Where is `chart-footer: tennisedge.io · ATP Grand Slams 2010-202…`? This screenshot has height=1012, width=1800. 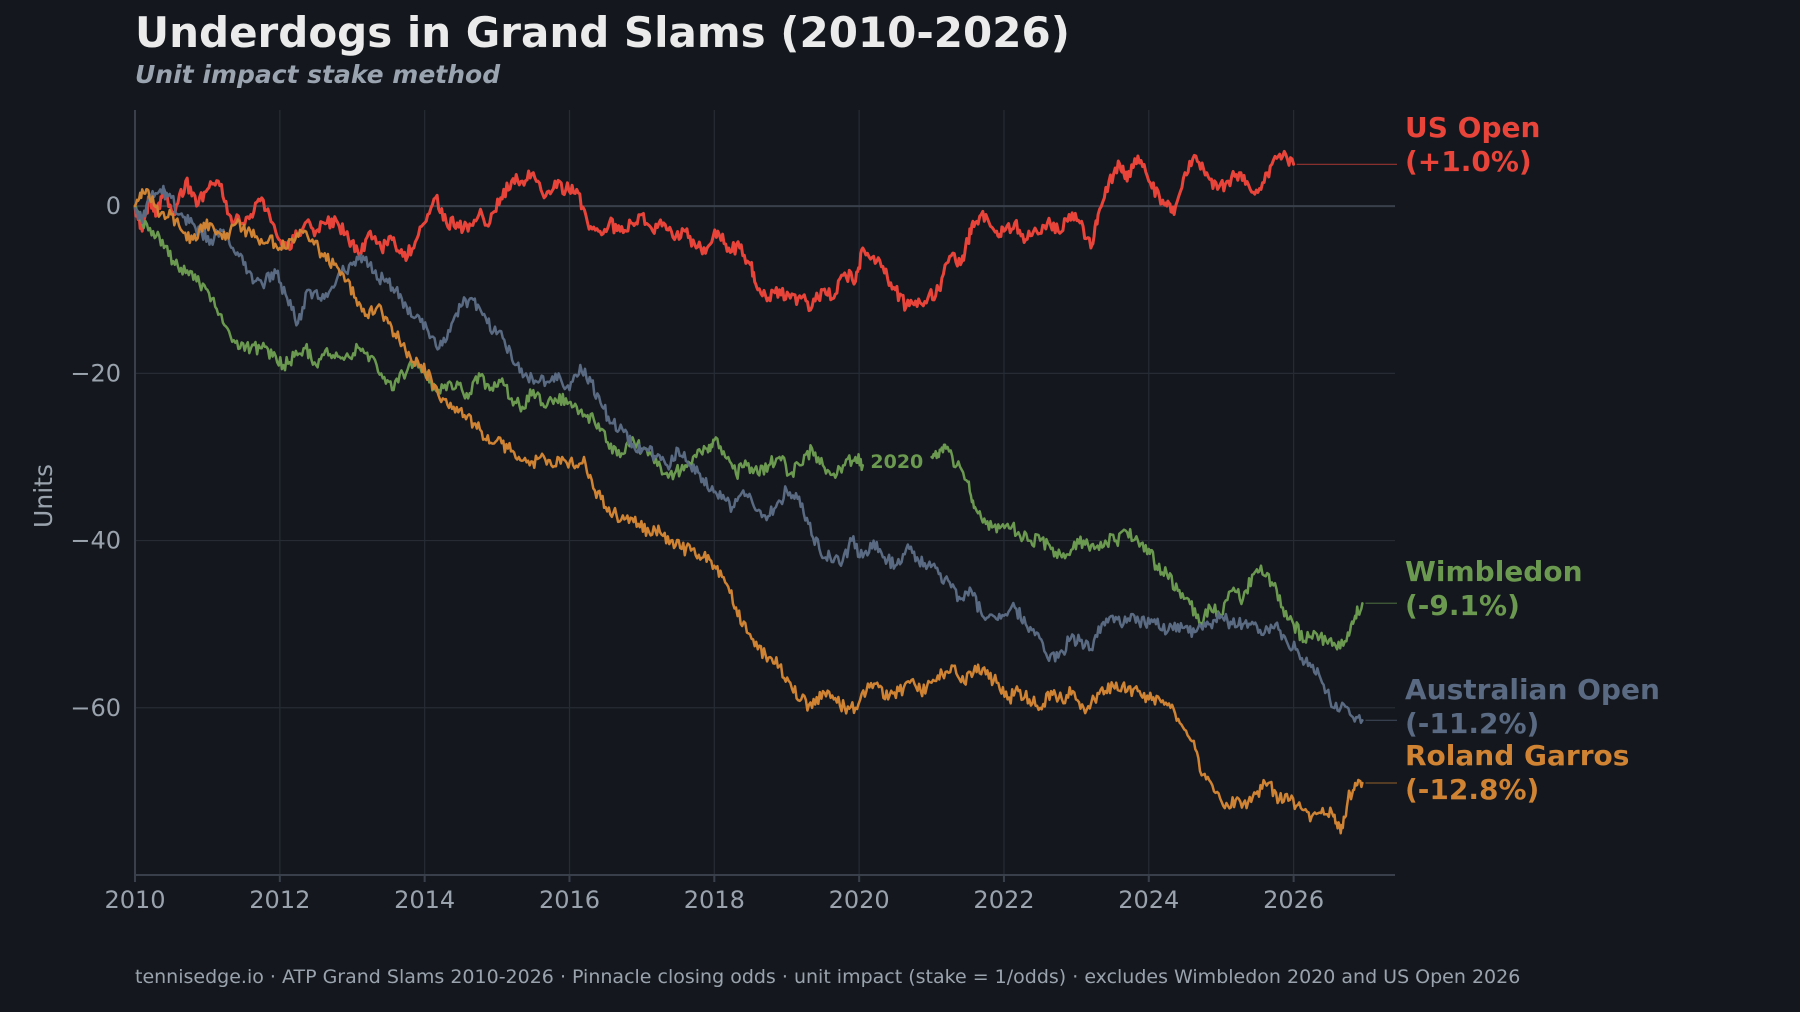
chart-footer: tennisedge.io · ATP Grand Slams 2010-202… is located at coordinates (827, 977).